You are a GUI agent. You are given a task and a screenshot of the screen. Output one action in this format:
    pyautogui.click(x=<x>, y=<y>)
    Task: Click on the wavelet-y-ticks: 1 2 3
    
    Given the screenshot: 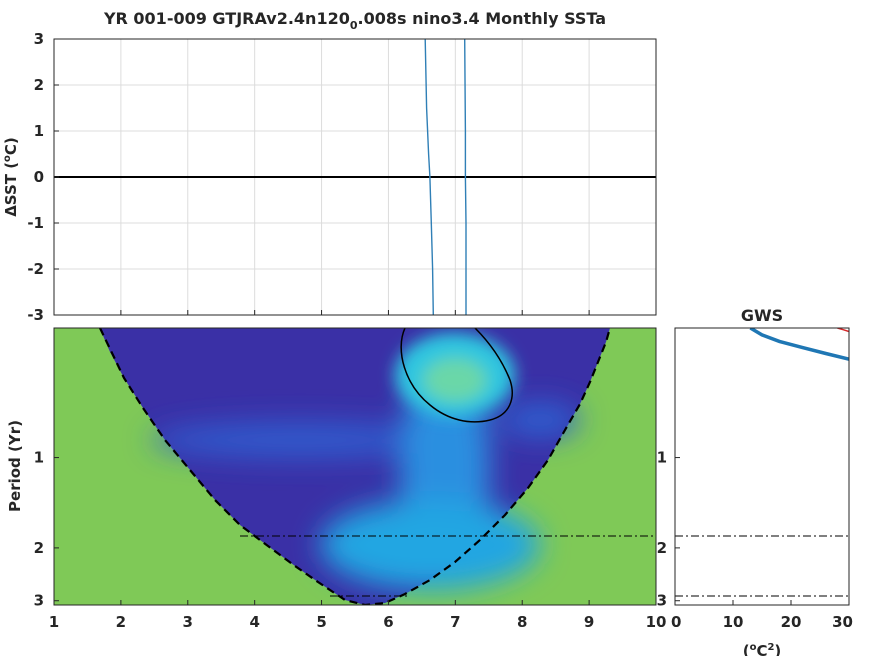 What is the action you would take?
    pyautogui.click(x=46, y=529)
    